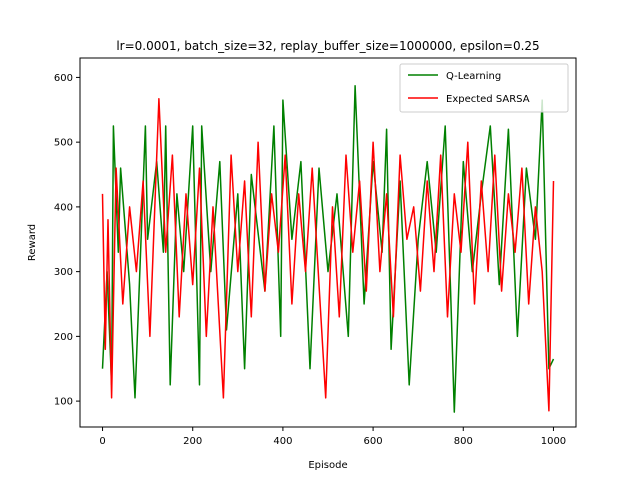  I want to click on y-tick-label: 300, so click(63, 272).